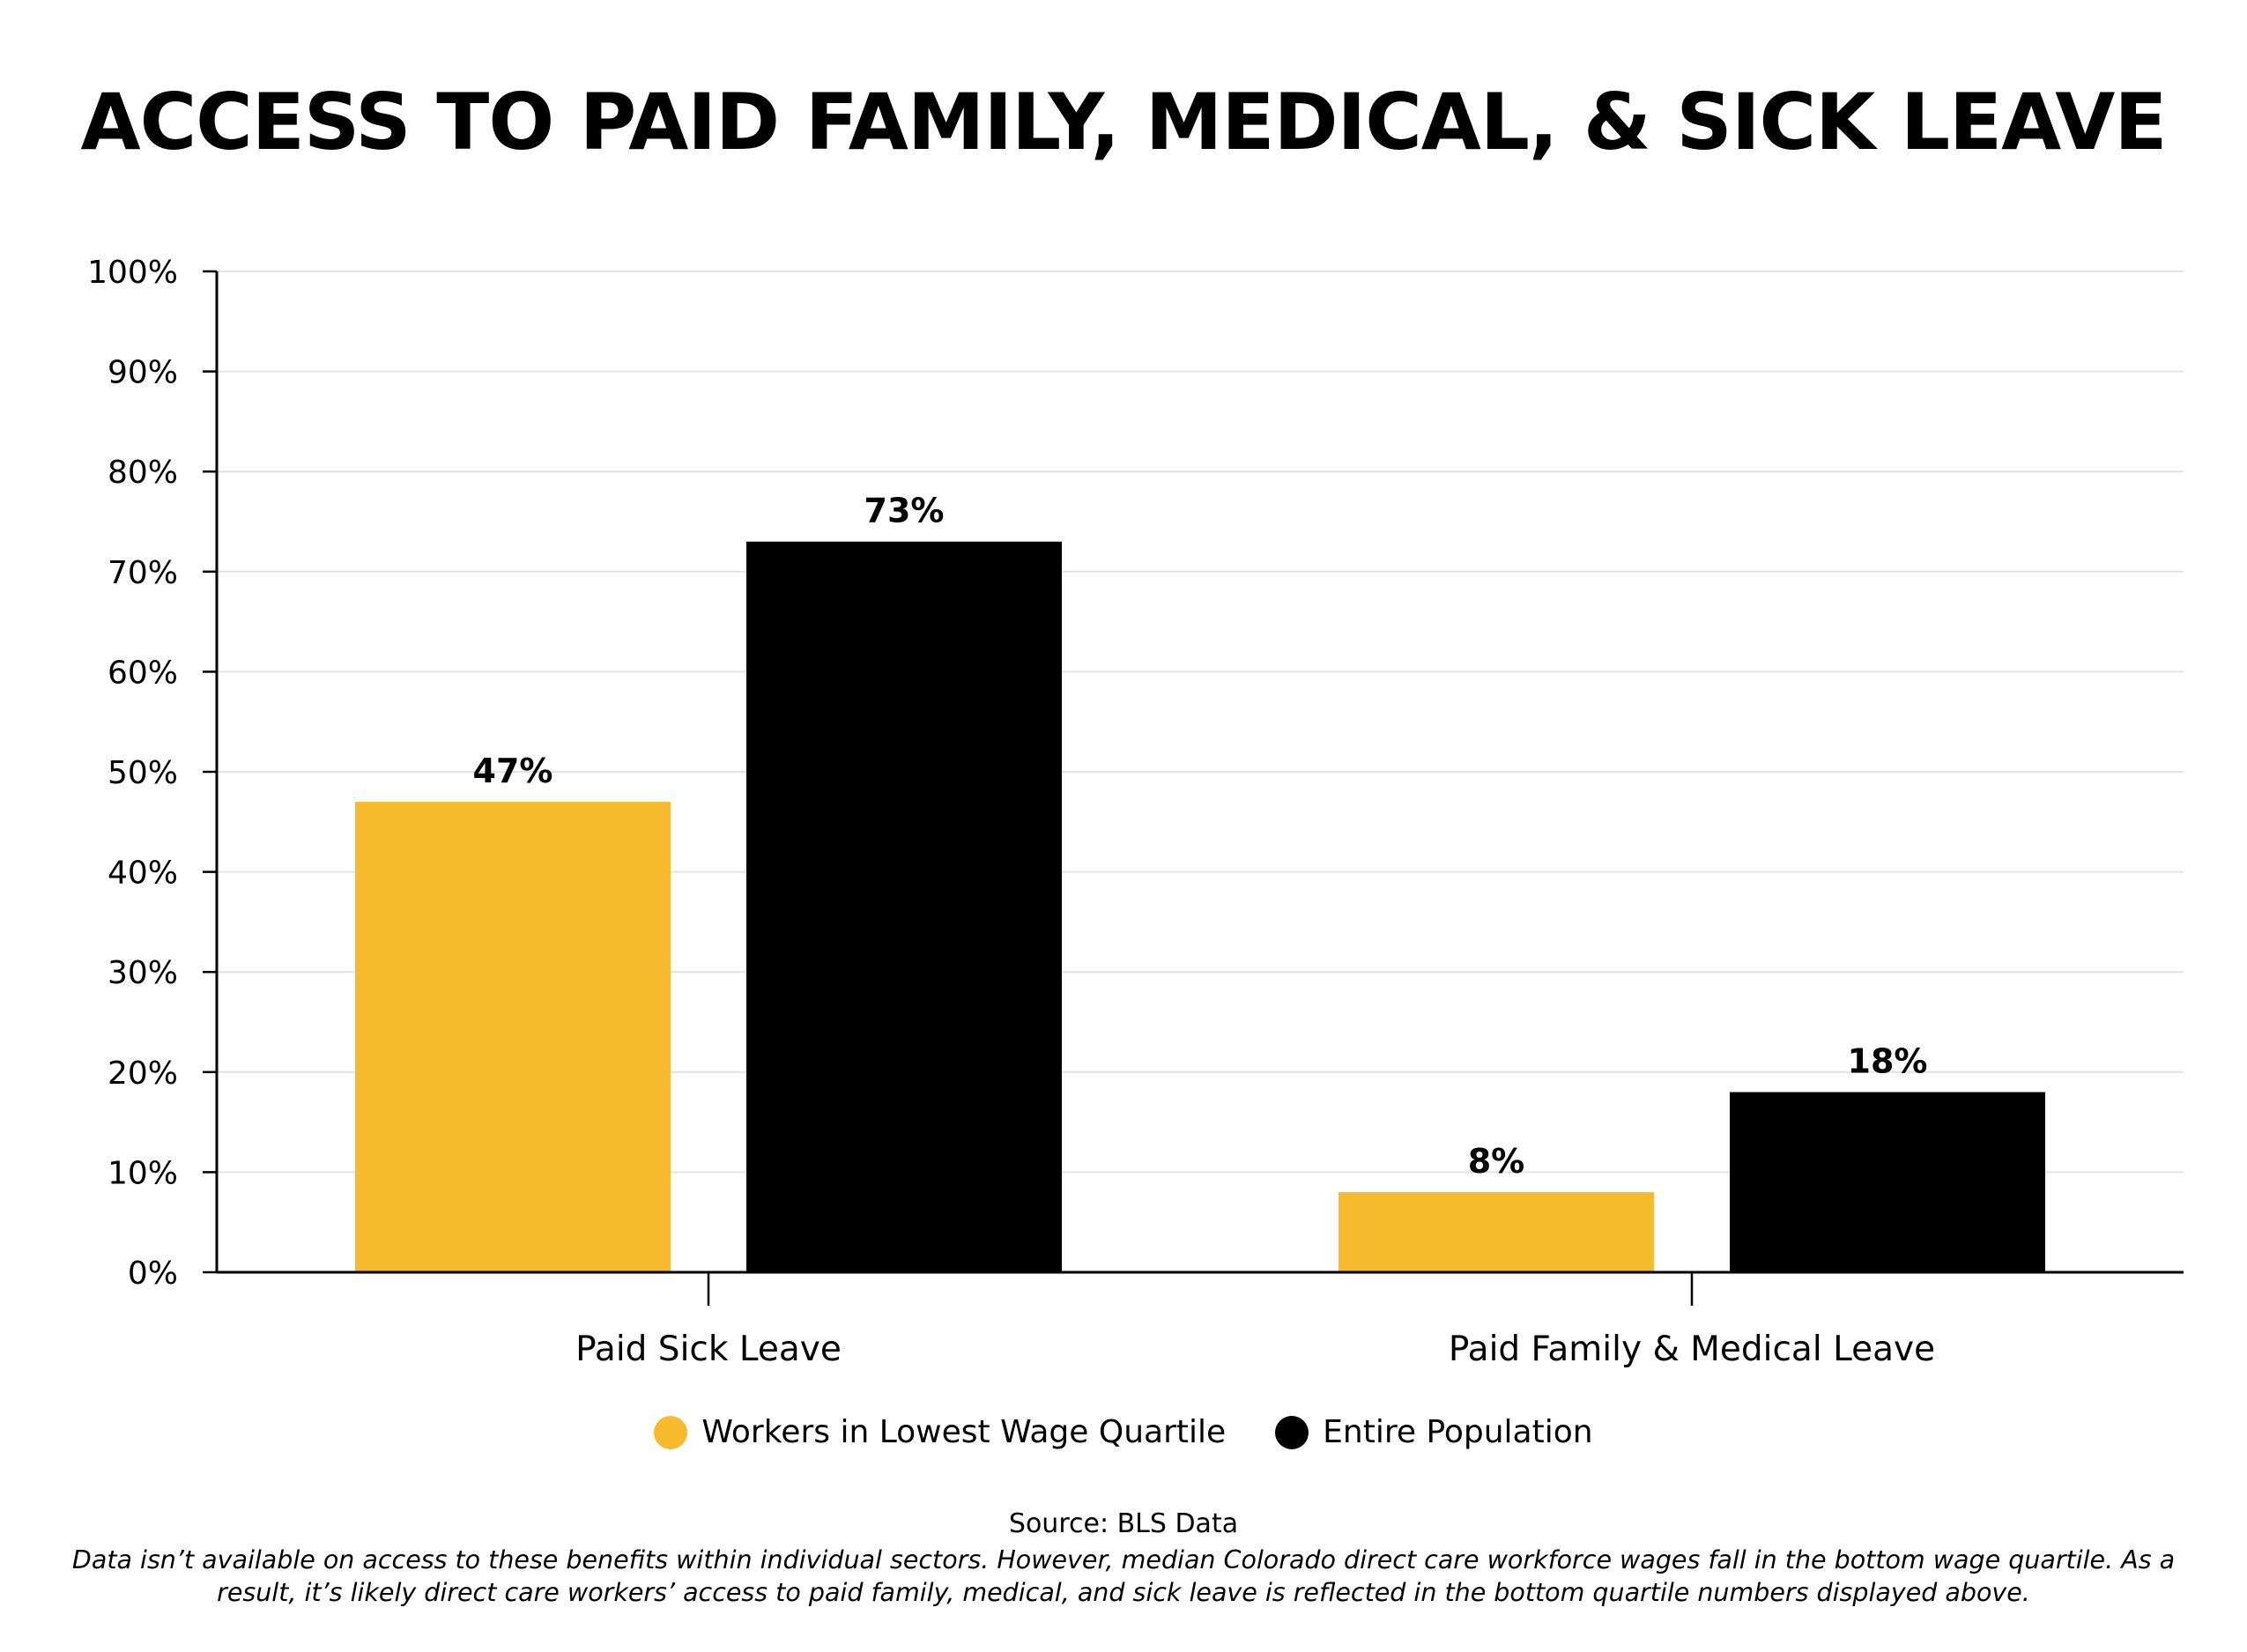  I want to click on data-label: 8%, so click(1496, 1161).